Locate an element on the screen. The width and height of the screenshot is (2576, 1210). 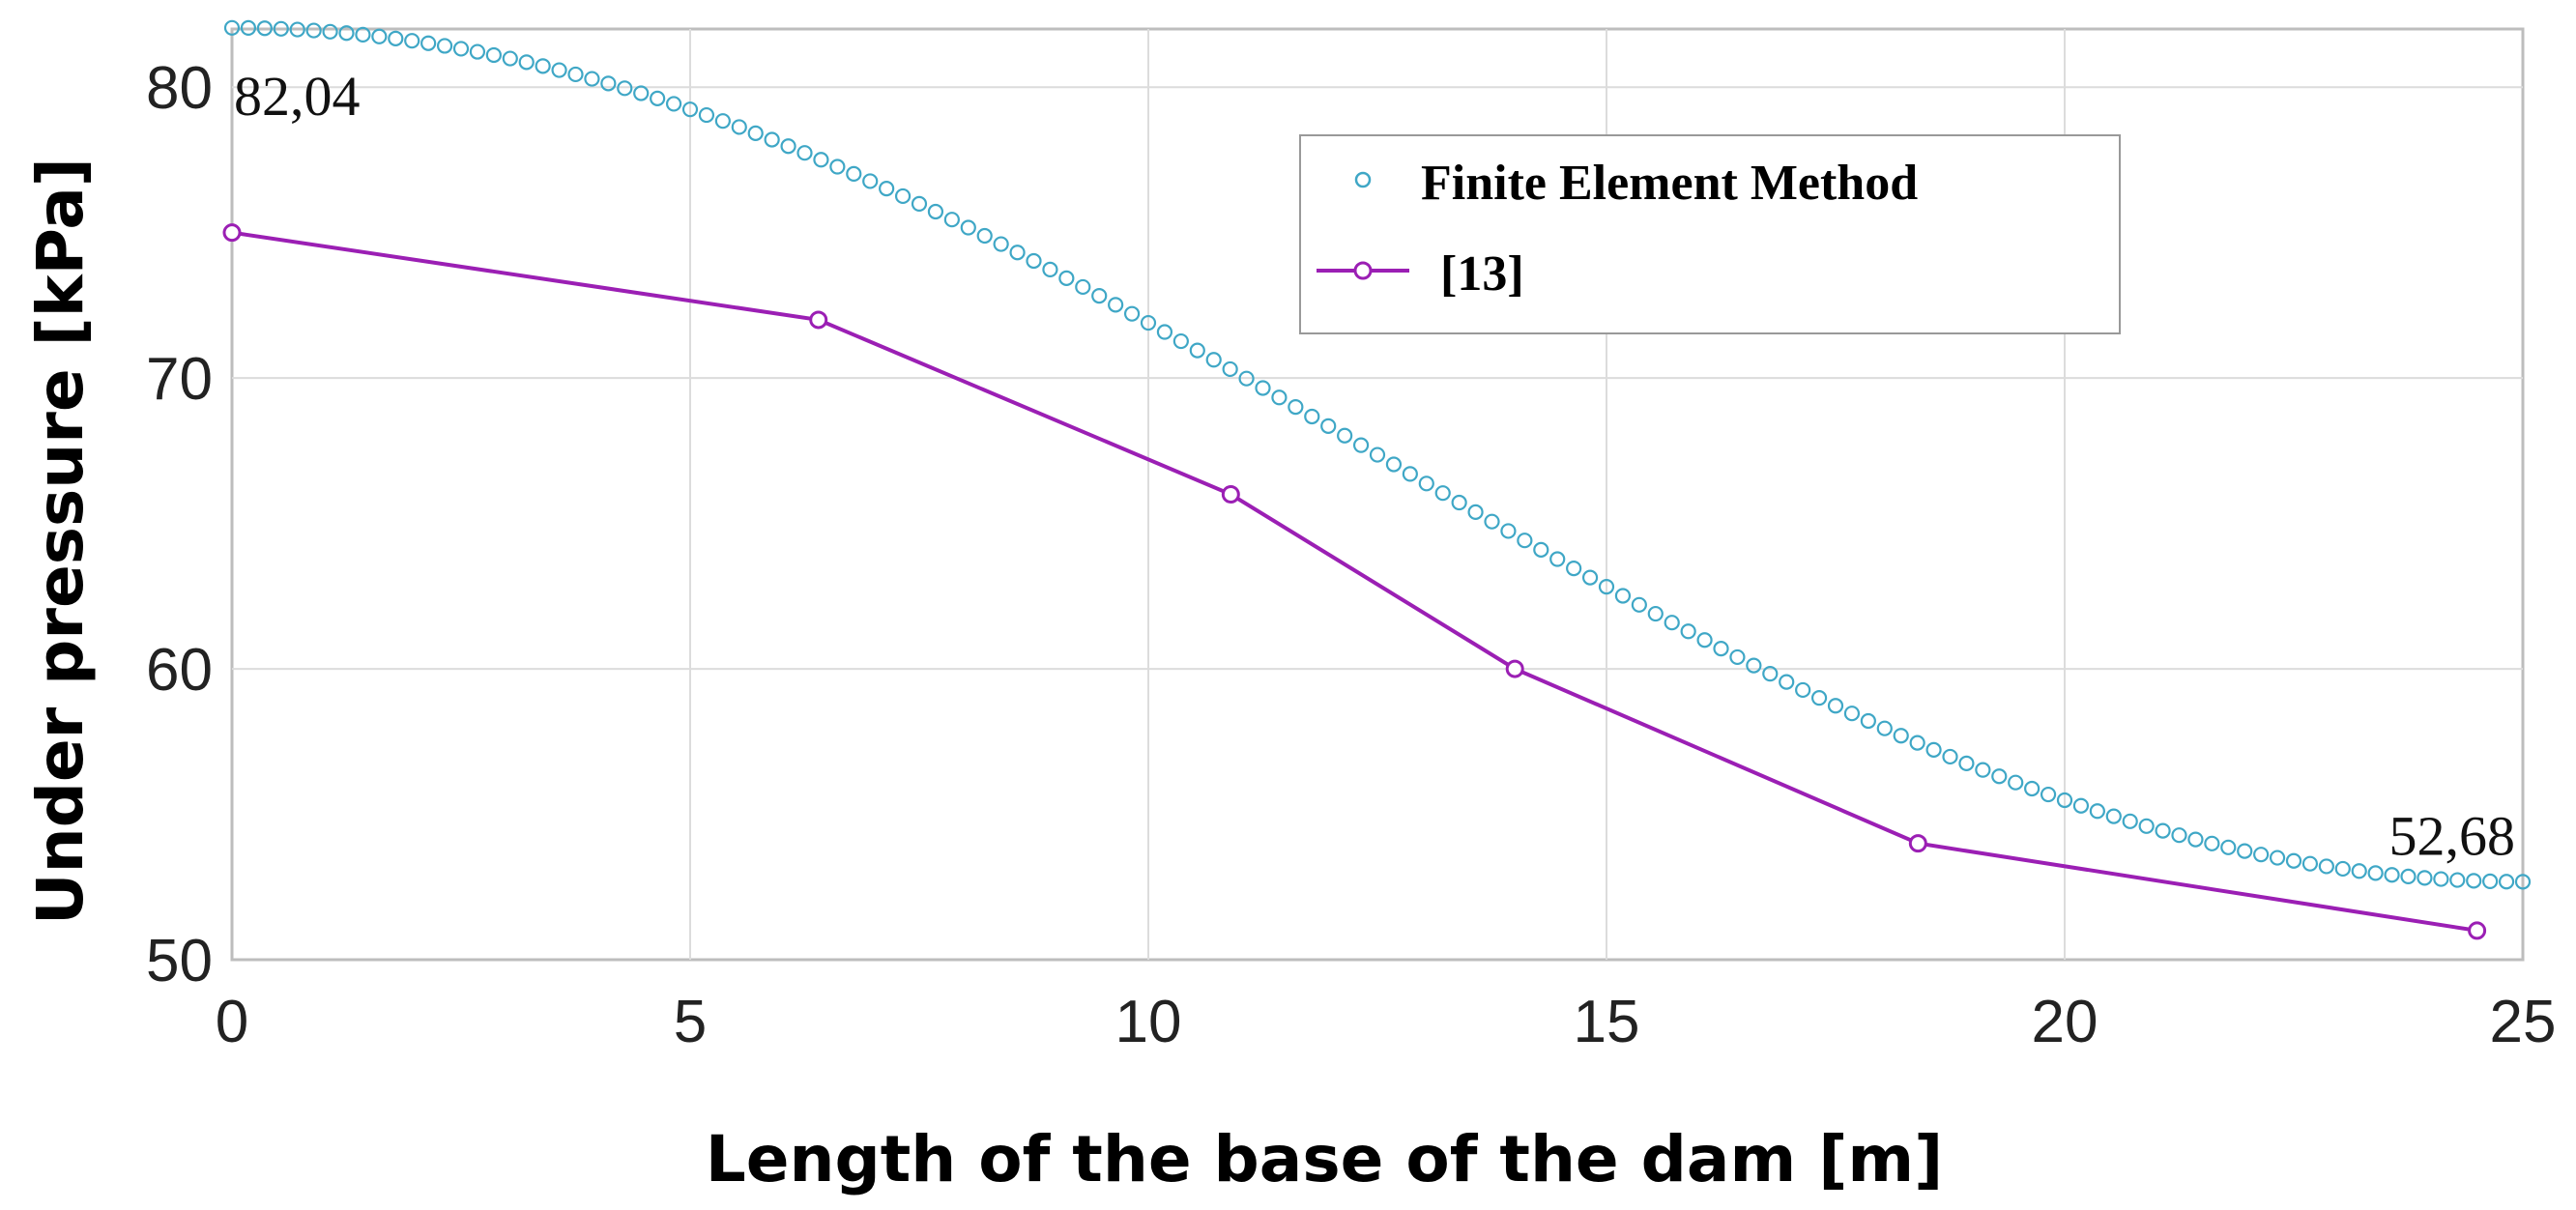
x-tick-label: 10 is located at coordinates (1148, 1022).